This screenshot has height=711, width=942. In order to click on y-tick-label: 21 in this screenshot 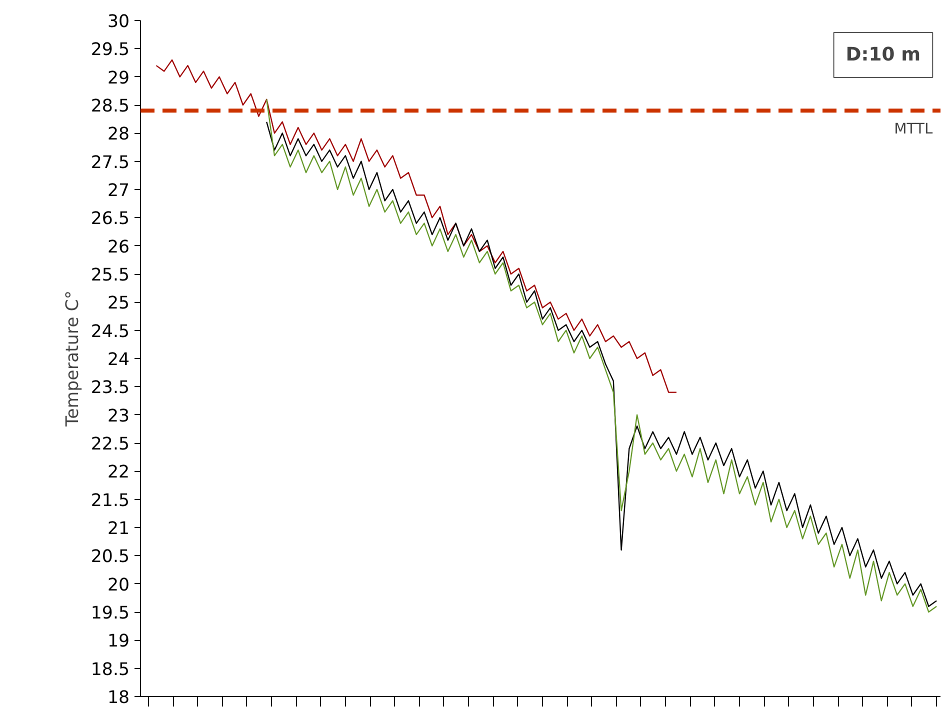, I will do `click(118, 529)`.